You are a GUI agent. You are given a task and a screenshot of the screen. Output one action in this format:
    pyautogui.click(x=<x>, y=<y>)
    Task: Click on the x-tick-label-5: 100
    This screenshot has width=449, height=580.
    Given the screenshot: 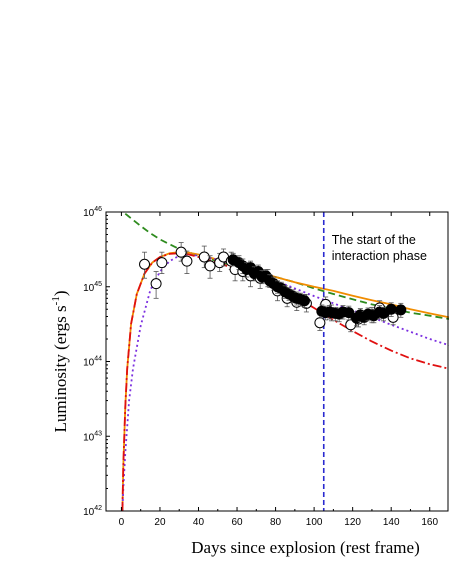 What is the action you would take?
    pyautogui.click(x=314, y=522)
    